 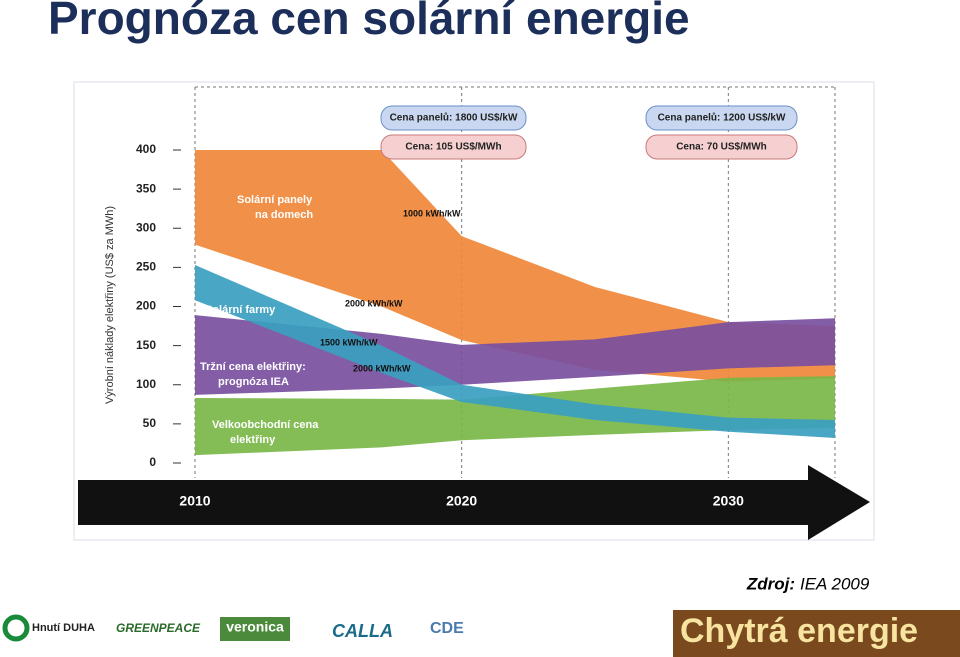 What do you see at coordinates (275, 207) in the screenshot?
I see `series-label: Solární panely na domech` at bounding box center [275, 207].